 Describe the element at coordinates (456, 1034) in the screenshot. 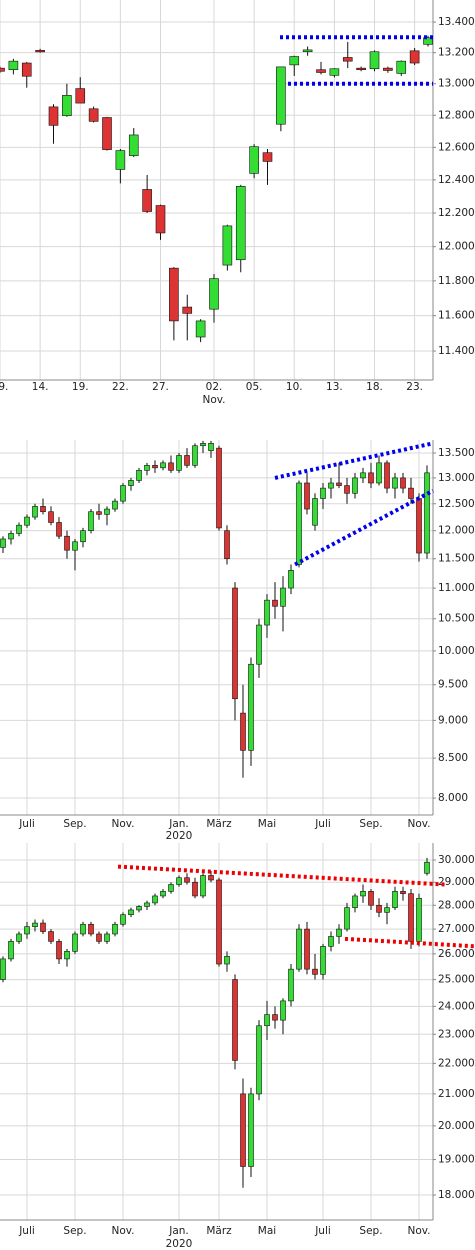

I see `y-tick-label: 23.000` at that location.